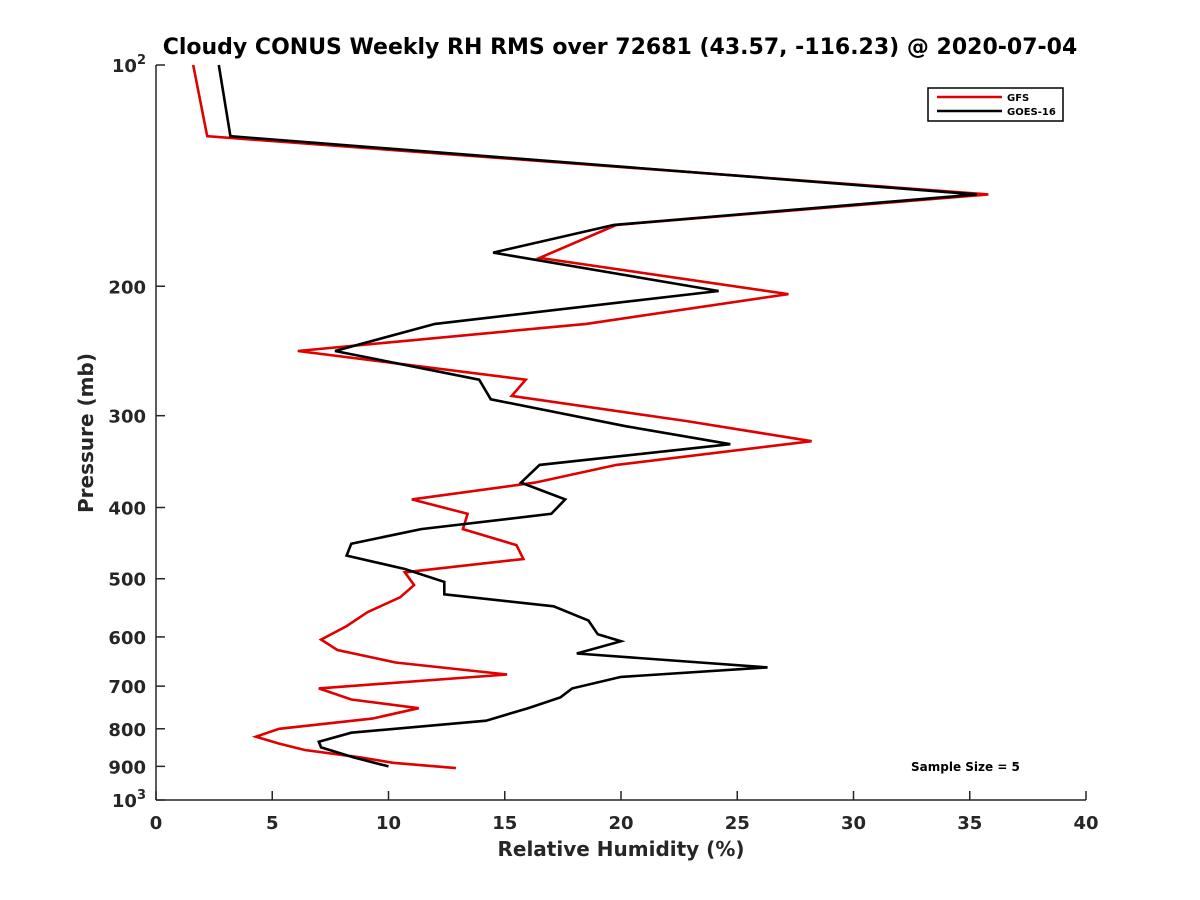  Describe the element at coordinates (127, 509) in the screenshot. I see `y-tick-label: 400` at that location.